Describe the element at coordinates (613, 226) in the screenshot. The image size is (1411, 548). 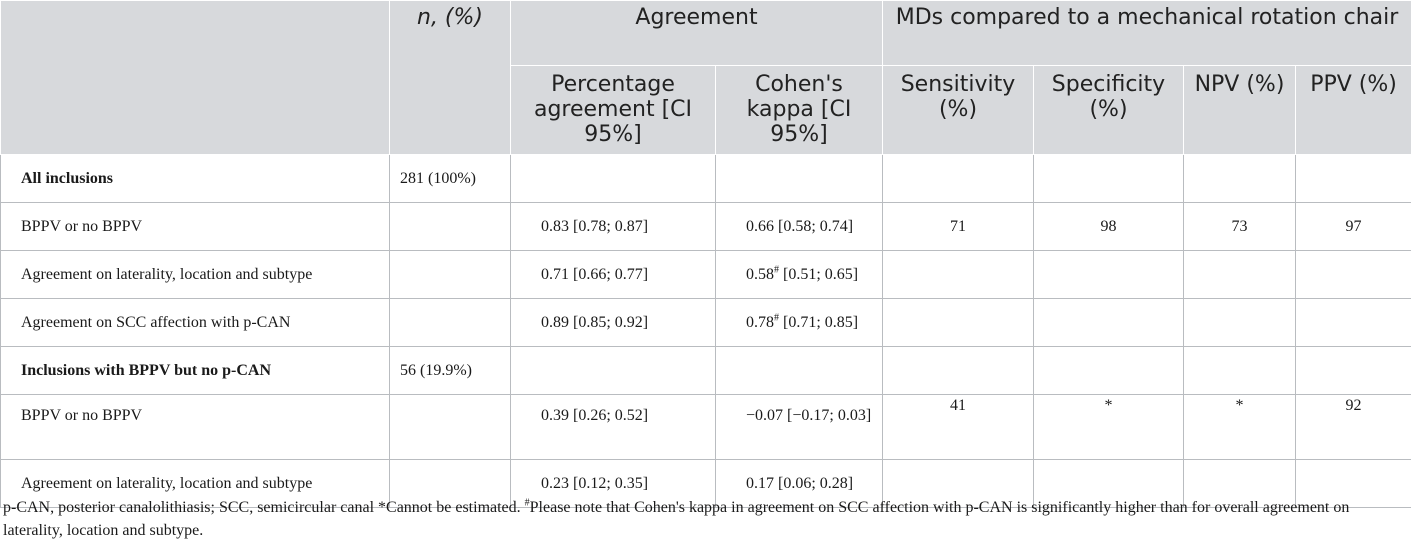
I see `row-pct-agreement: 0.83 [0.78; 0.87]` at that location.